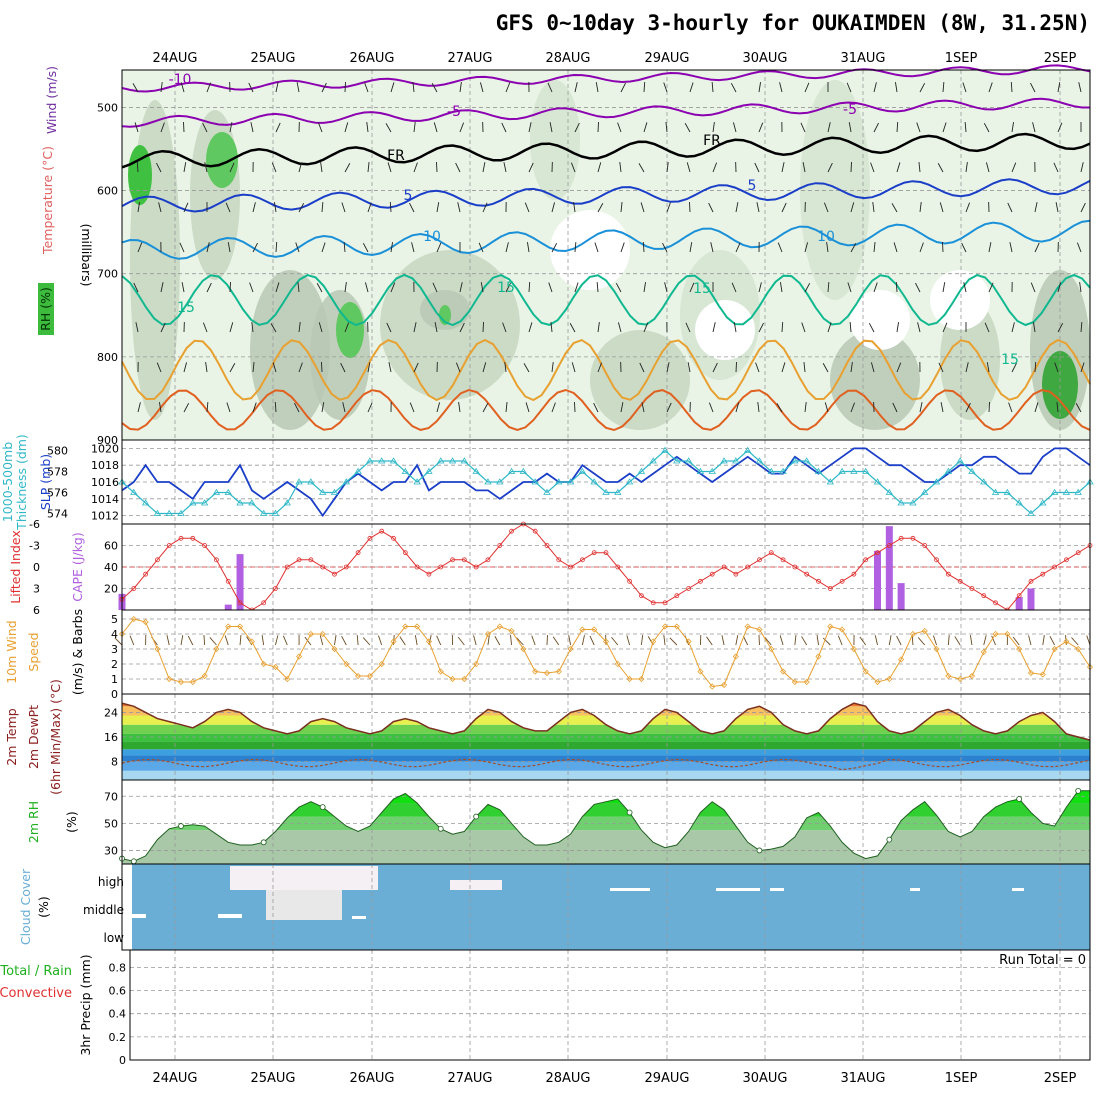 The height and width of the screenshot is (1100, 1100). Describe the element at coordinates (107, 274) in the screenshot. I see `pressure-tick: 700` at that location.